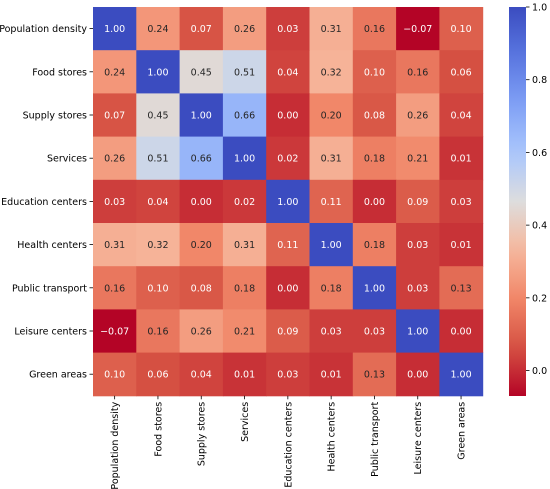  What do you see at coordinates (158, 429) in the screenshot?
I see `x-tick-label: Food stores` at bounding box center [158, 429].